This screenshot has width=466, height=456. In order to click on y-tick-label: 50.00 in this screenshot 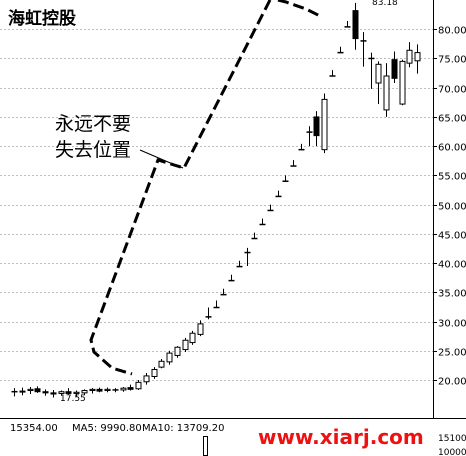, I will do `click(452, 207)`.